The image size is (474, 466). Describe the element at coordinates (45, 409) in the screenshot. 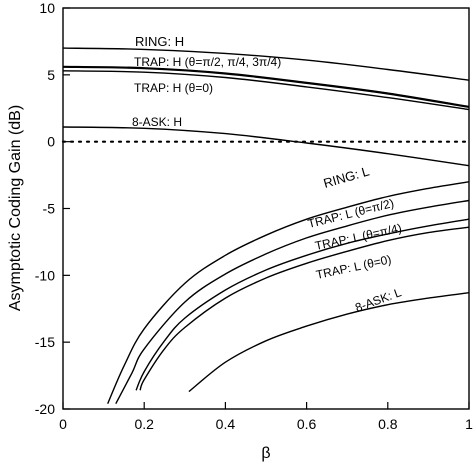

I see `y-tick-label: -20` at that location.